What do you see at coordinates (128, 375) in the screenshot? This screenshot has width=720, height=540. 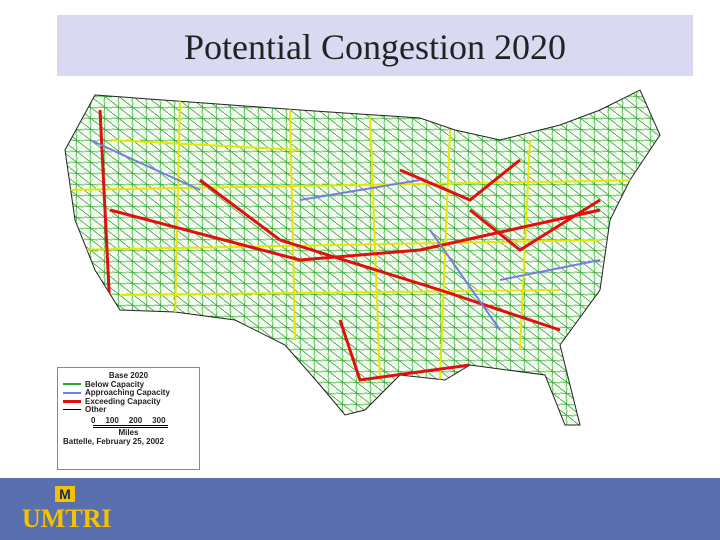 I see `legend-title: Base 2020` at bounding box center [128, 375].